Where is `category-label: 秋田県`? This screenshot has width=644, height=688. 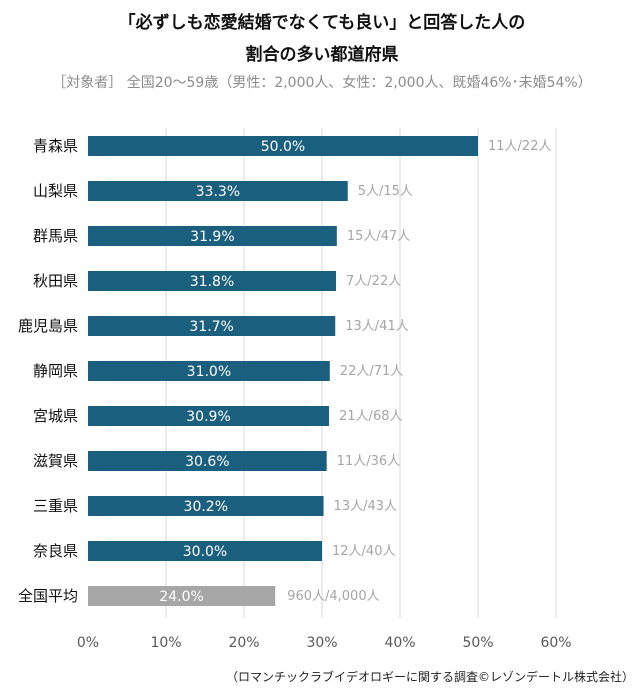 category-label: 秋田県 is located at coordinates (55, 281).